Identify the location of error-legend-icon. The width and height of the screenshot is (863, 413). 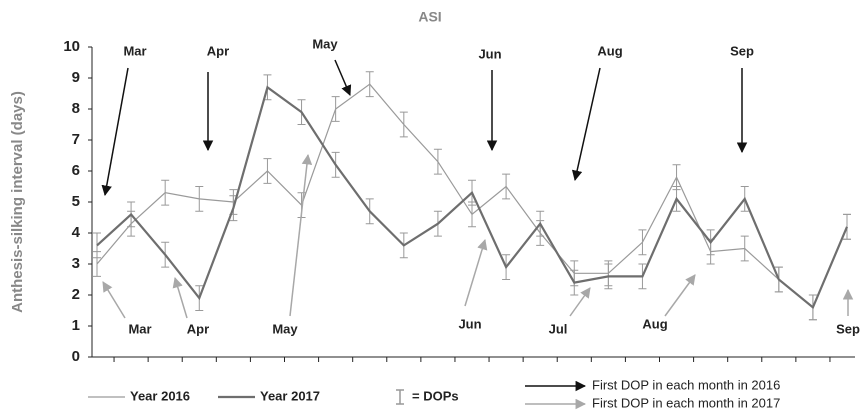
(400, 397).